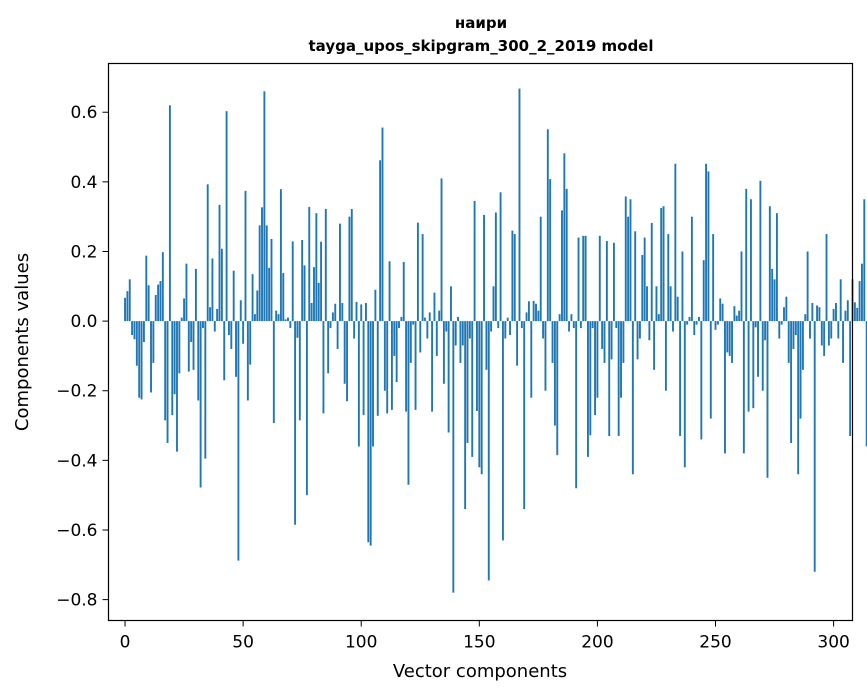  What do you see at coordinates (485, 636) in the screenshot?
I see `x-axis-ticks: 0 50 100 150 200 250 300` at bounding box center [485, 636].